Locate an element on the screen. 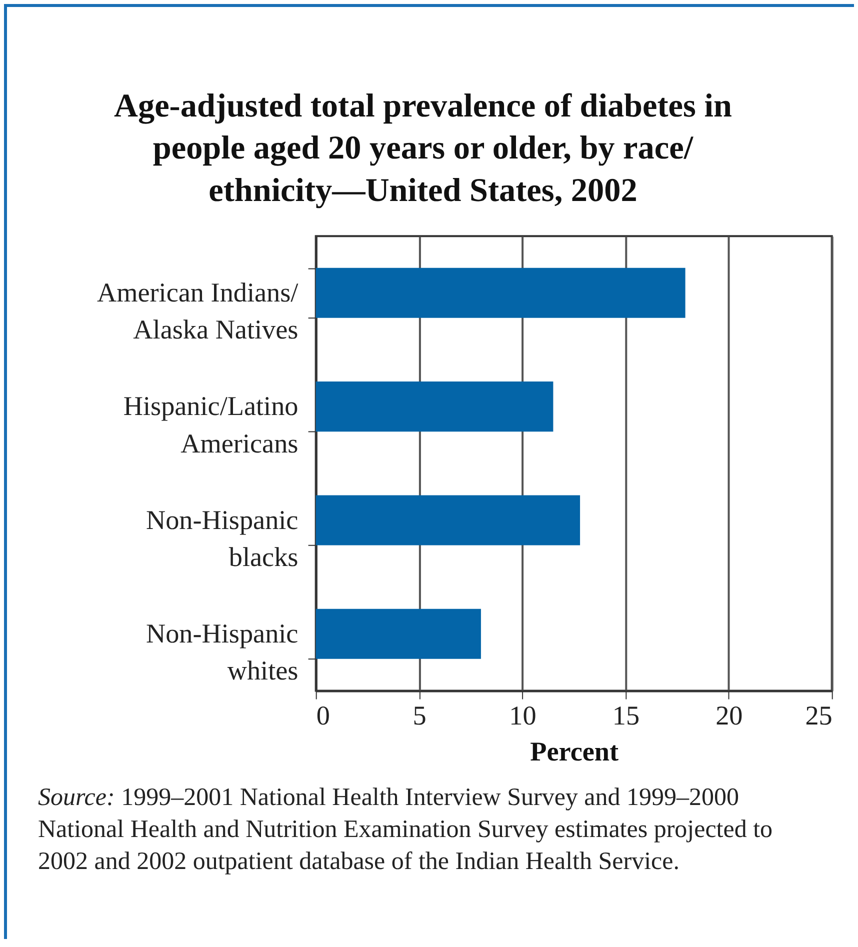 Image resolution: width=858 pixels, height=947 pixels. x-tick-label: 20 is located at coordinates (729, 715).